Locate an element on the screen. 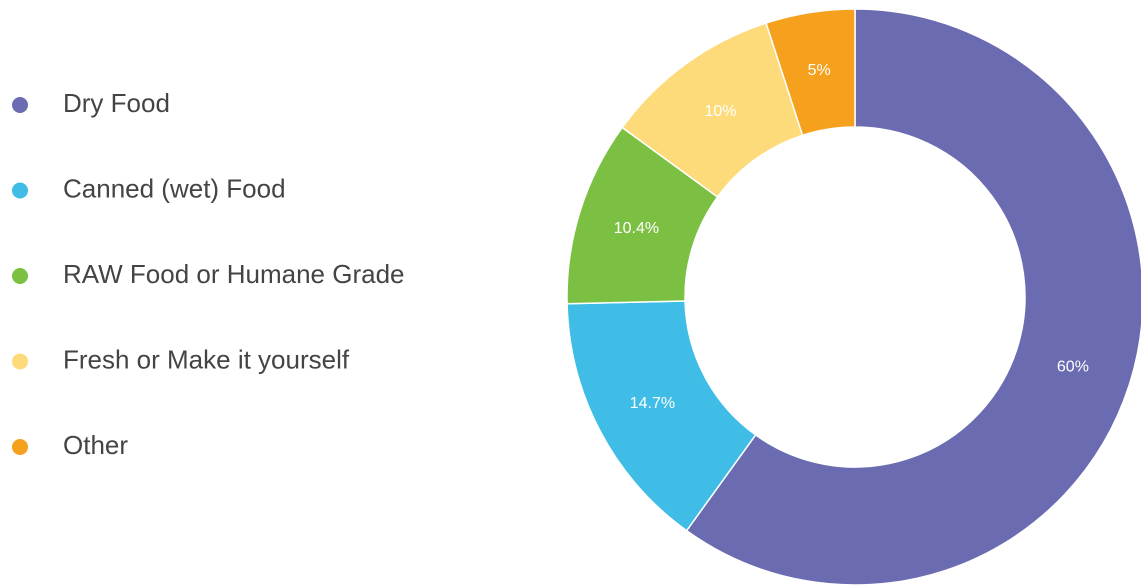  legend-label: RAW Food or Humane Grade is located at coordinates (234, 274).